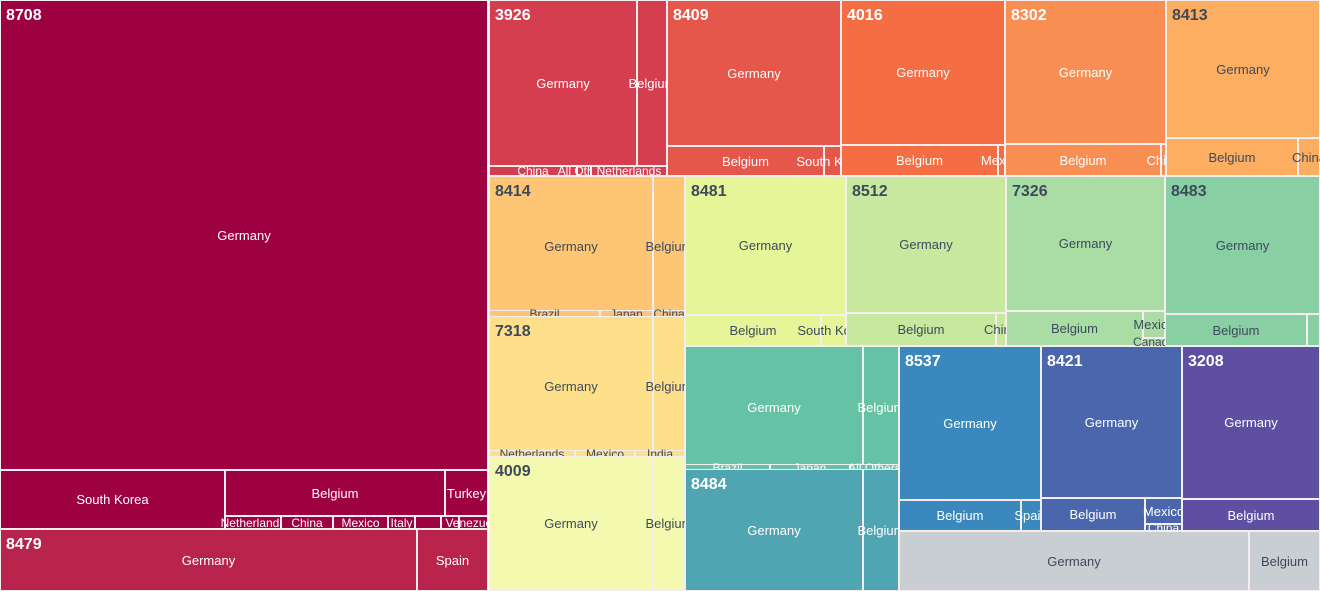 This screenshot has width=1320, height=591. I want to click on group-code-label: 3926, so click(513, 15).